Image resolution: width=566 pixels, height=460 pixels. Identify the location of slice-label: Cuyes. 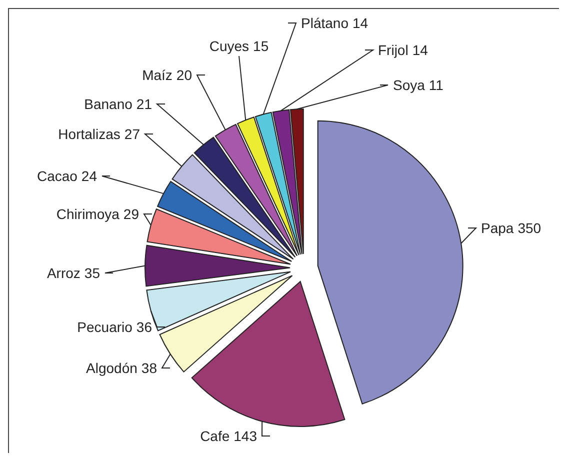
(229, 46).